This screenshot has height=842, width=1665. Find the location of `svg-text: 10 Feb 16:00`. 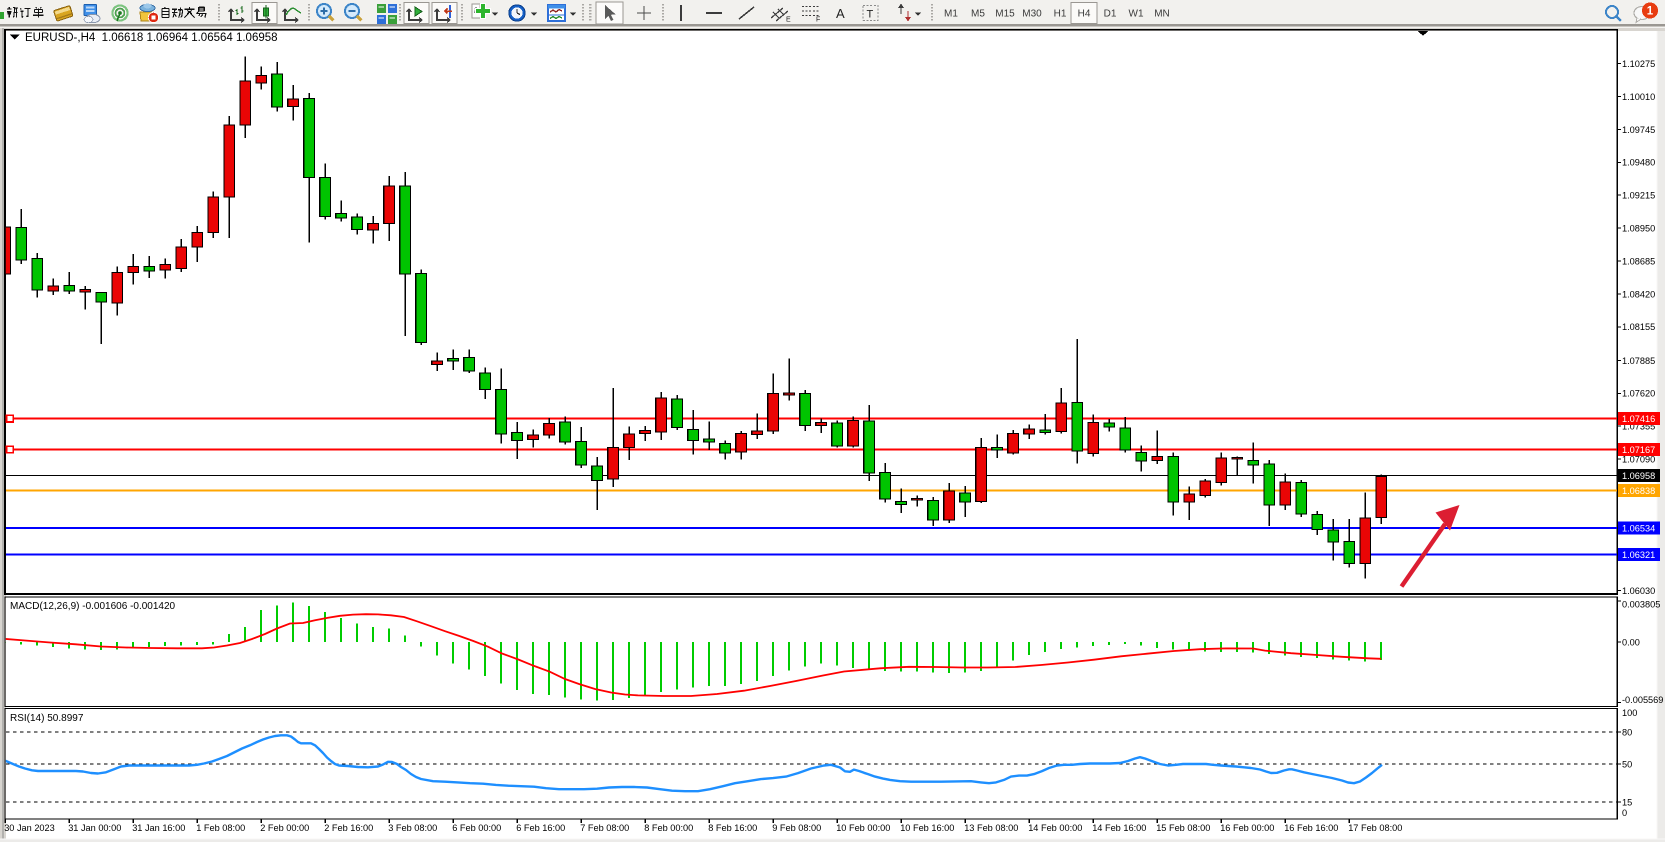

svg-text: 10 Feb 16:00 is located at coordinates (927, 828).